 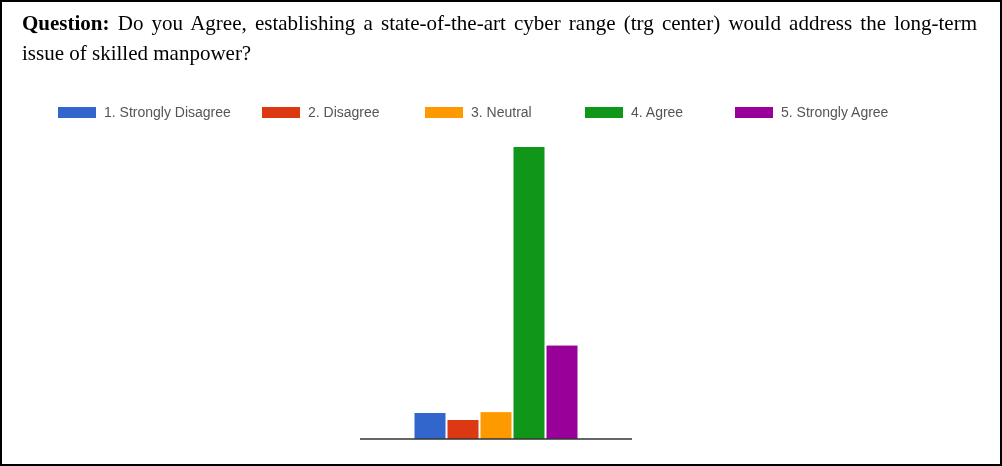 I want to click on legend-label: 5. Strongly Agree, so click(x=835, y=112).